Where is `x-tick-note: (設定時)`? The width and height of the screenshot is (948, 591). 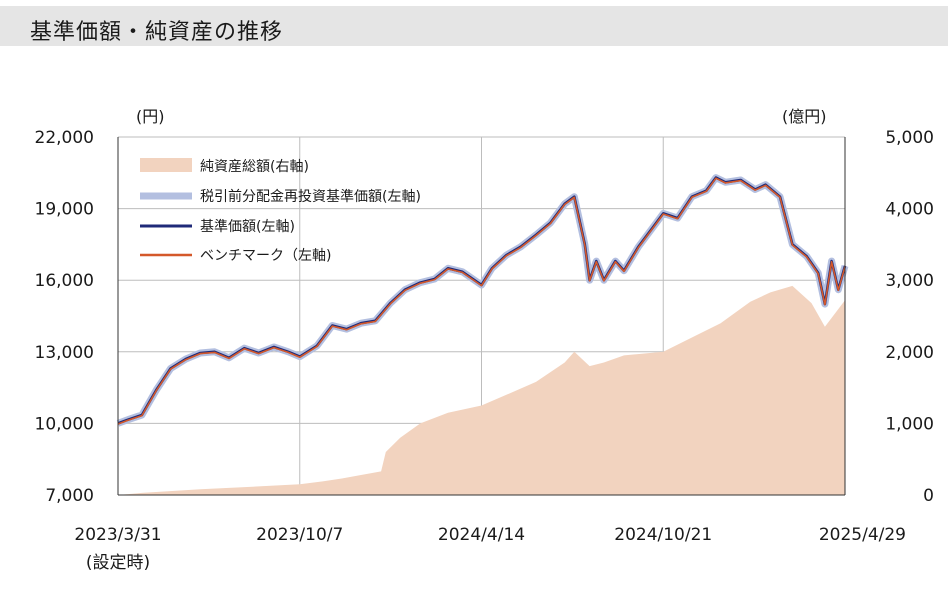
x-tick-note: (設定時) is located at coordinates (118, 563).